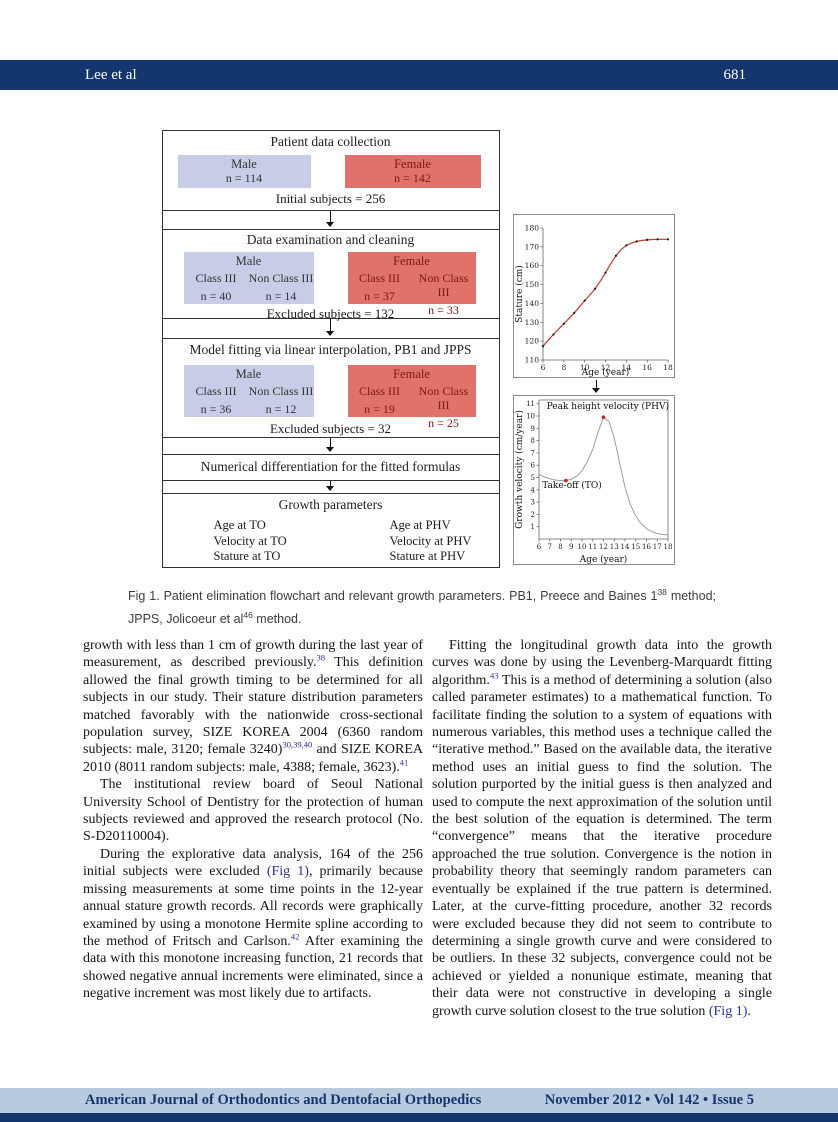 The image size is (838, 1122). What do you see at coordinates (533, 478) in the screenshot?
I see `svg-text: 5` at bounding box center [533, 478].